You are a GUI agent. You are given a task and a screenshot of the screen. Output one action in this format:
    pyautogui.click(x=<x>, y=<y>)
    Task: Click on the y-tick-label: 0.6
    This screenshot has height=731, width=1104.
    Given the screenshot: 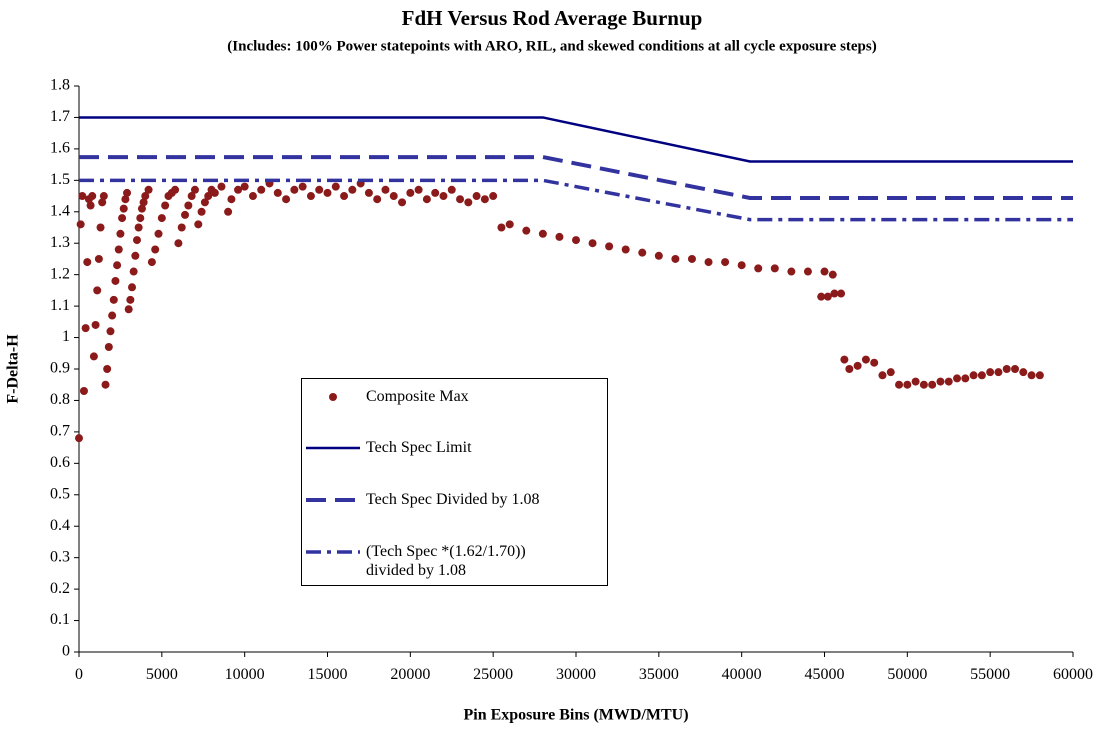 What is the action you would take?
    pyautogui.click(x=60, y=462)
    